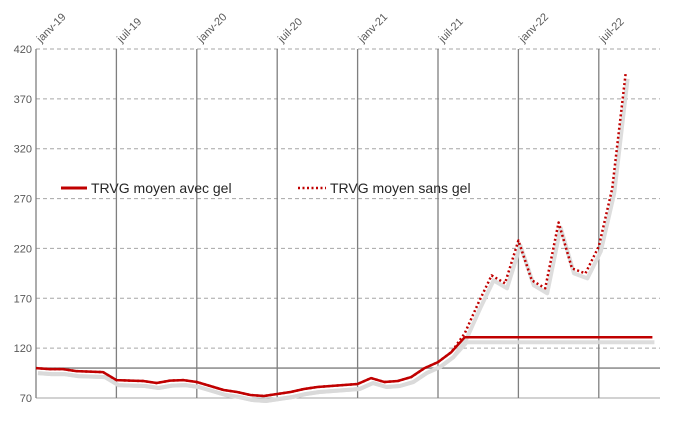 The width and height of the screenshot is (695, 427). I want to click on x-tick-label: juil-20, so click(290, 31).